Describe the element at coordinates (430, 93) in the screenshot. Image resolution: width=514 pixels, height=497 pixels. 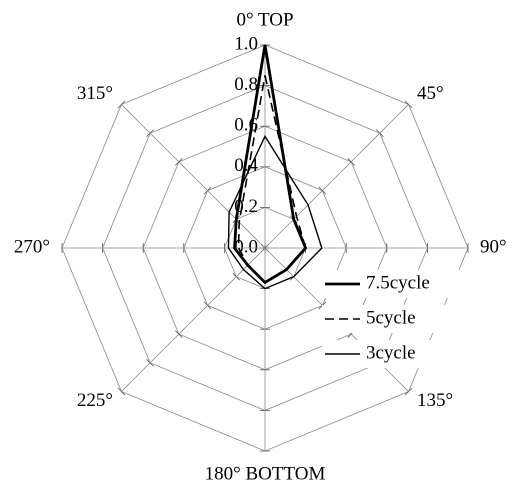
I see `category-label: 45°` at that location.